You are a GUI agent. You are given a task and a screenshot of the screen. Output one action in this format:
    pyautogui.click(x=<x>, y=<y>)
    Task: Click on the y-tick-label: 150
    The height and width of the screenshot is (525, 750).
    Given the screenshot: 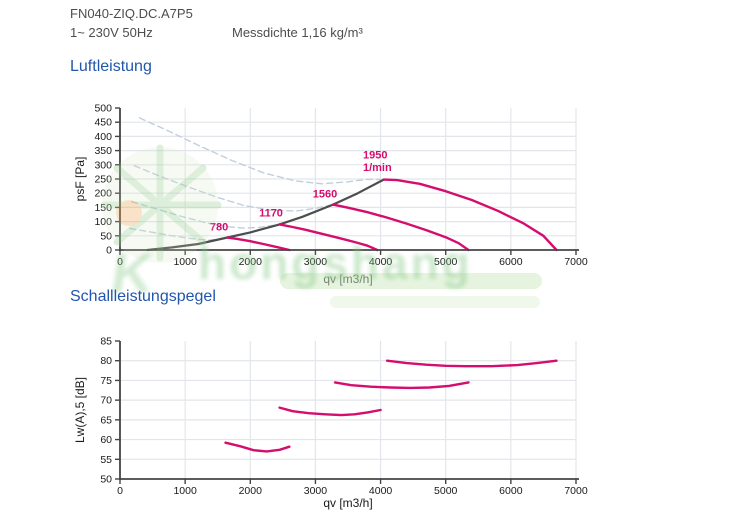 What is the action you would take?
    pyautogui.click(x=103, y=208)
    